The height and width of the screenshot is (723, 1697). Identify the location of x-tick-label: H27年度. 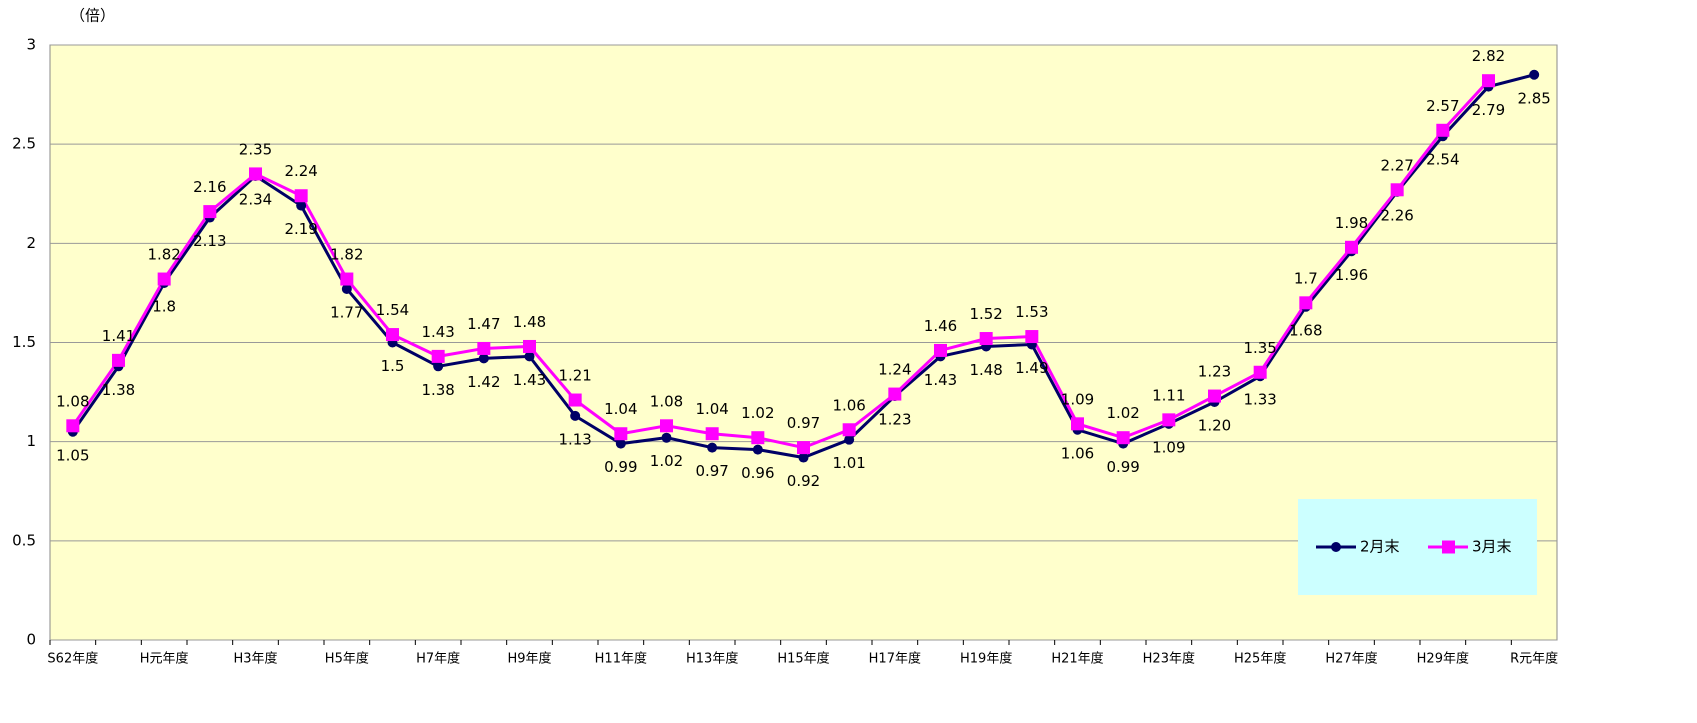
(1351, 659).